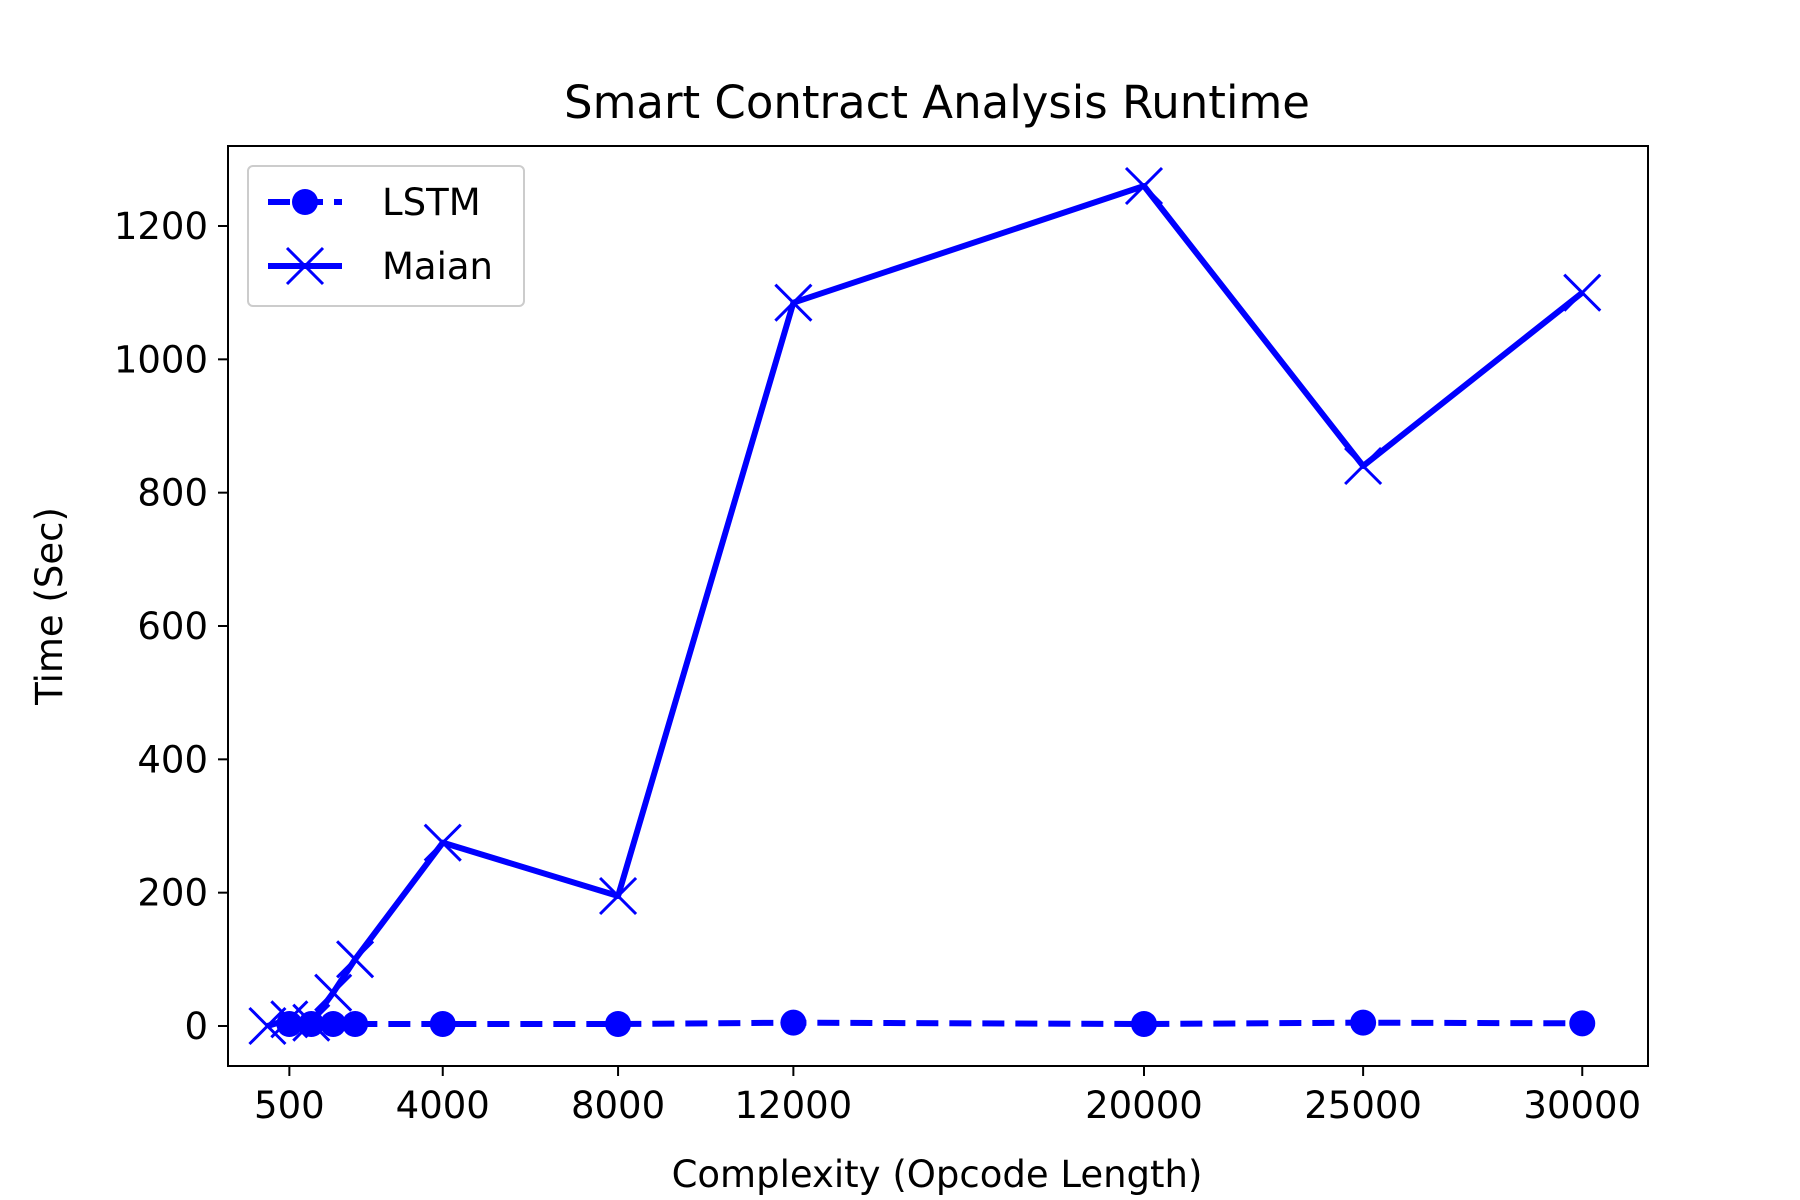 This screenshot has height=1200, width=1800. Describe the element at coordinates (172, 759) in the screenshot. I see `y-tick-label: 400` at that location.